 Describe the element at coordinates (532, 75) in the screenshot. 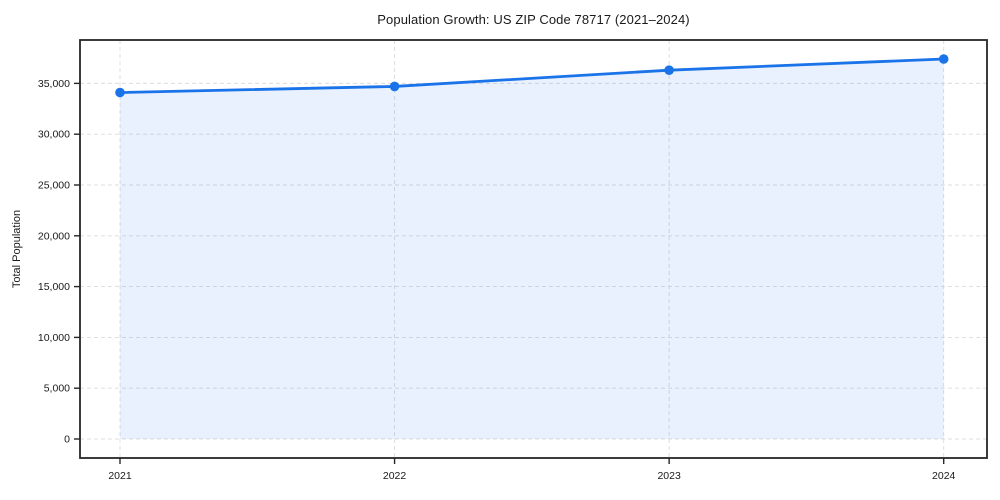

I see `series-line` at that location.